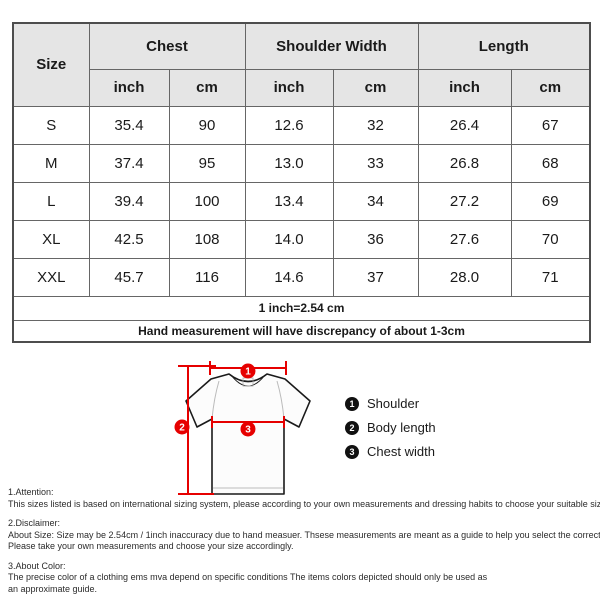  What do you see at coordinates (550, 201) in the screenshot?
I see `cell-value: 69` at bounding box center [550, 201].